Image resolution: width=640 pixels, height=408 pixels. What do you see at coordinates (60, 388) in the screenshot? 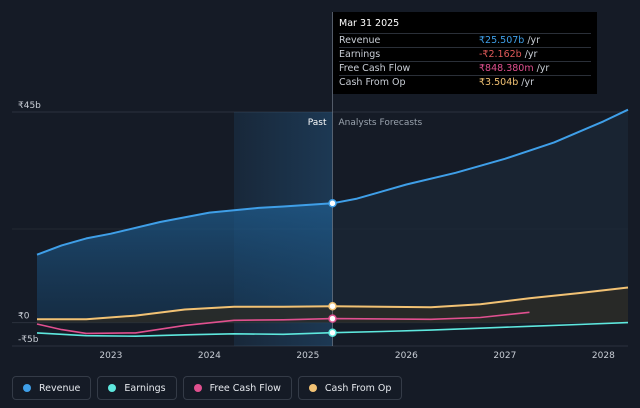
I see `legend-label: Revenue` at bounding box center [60, 388].